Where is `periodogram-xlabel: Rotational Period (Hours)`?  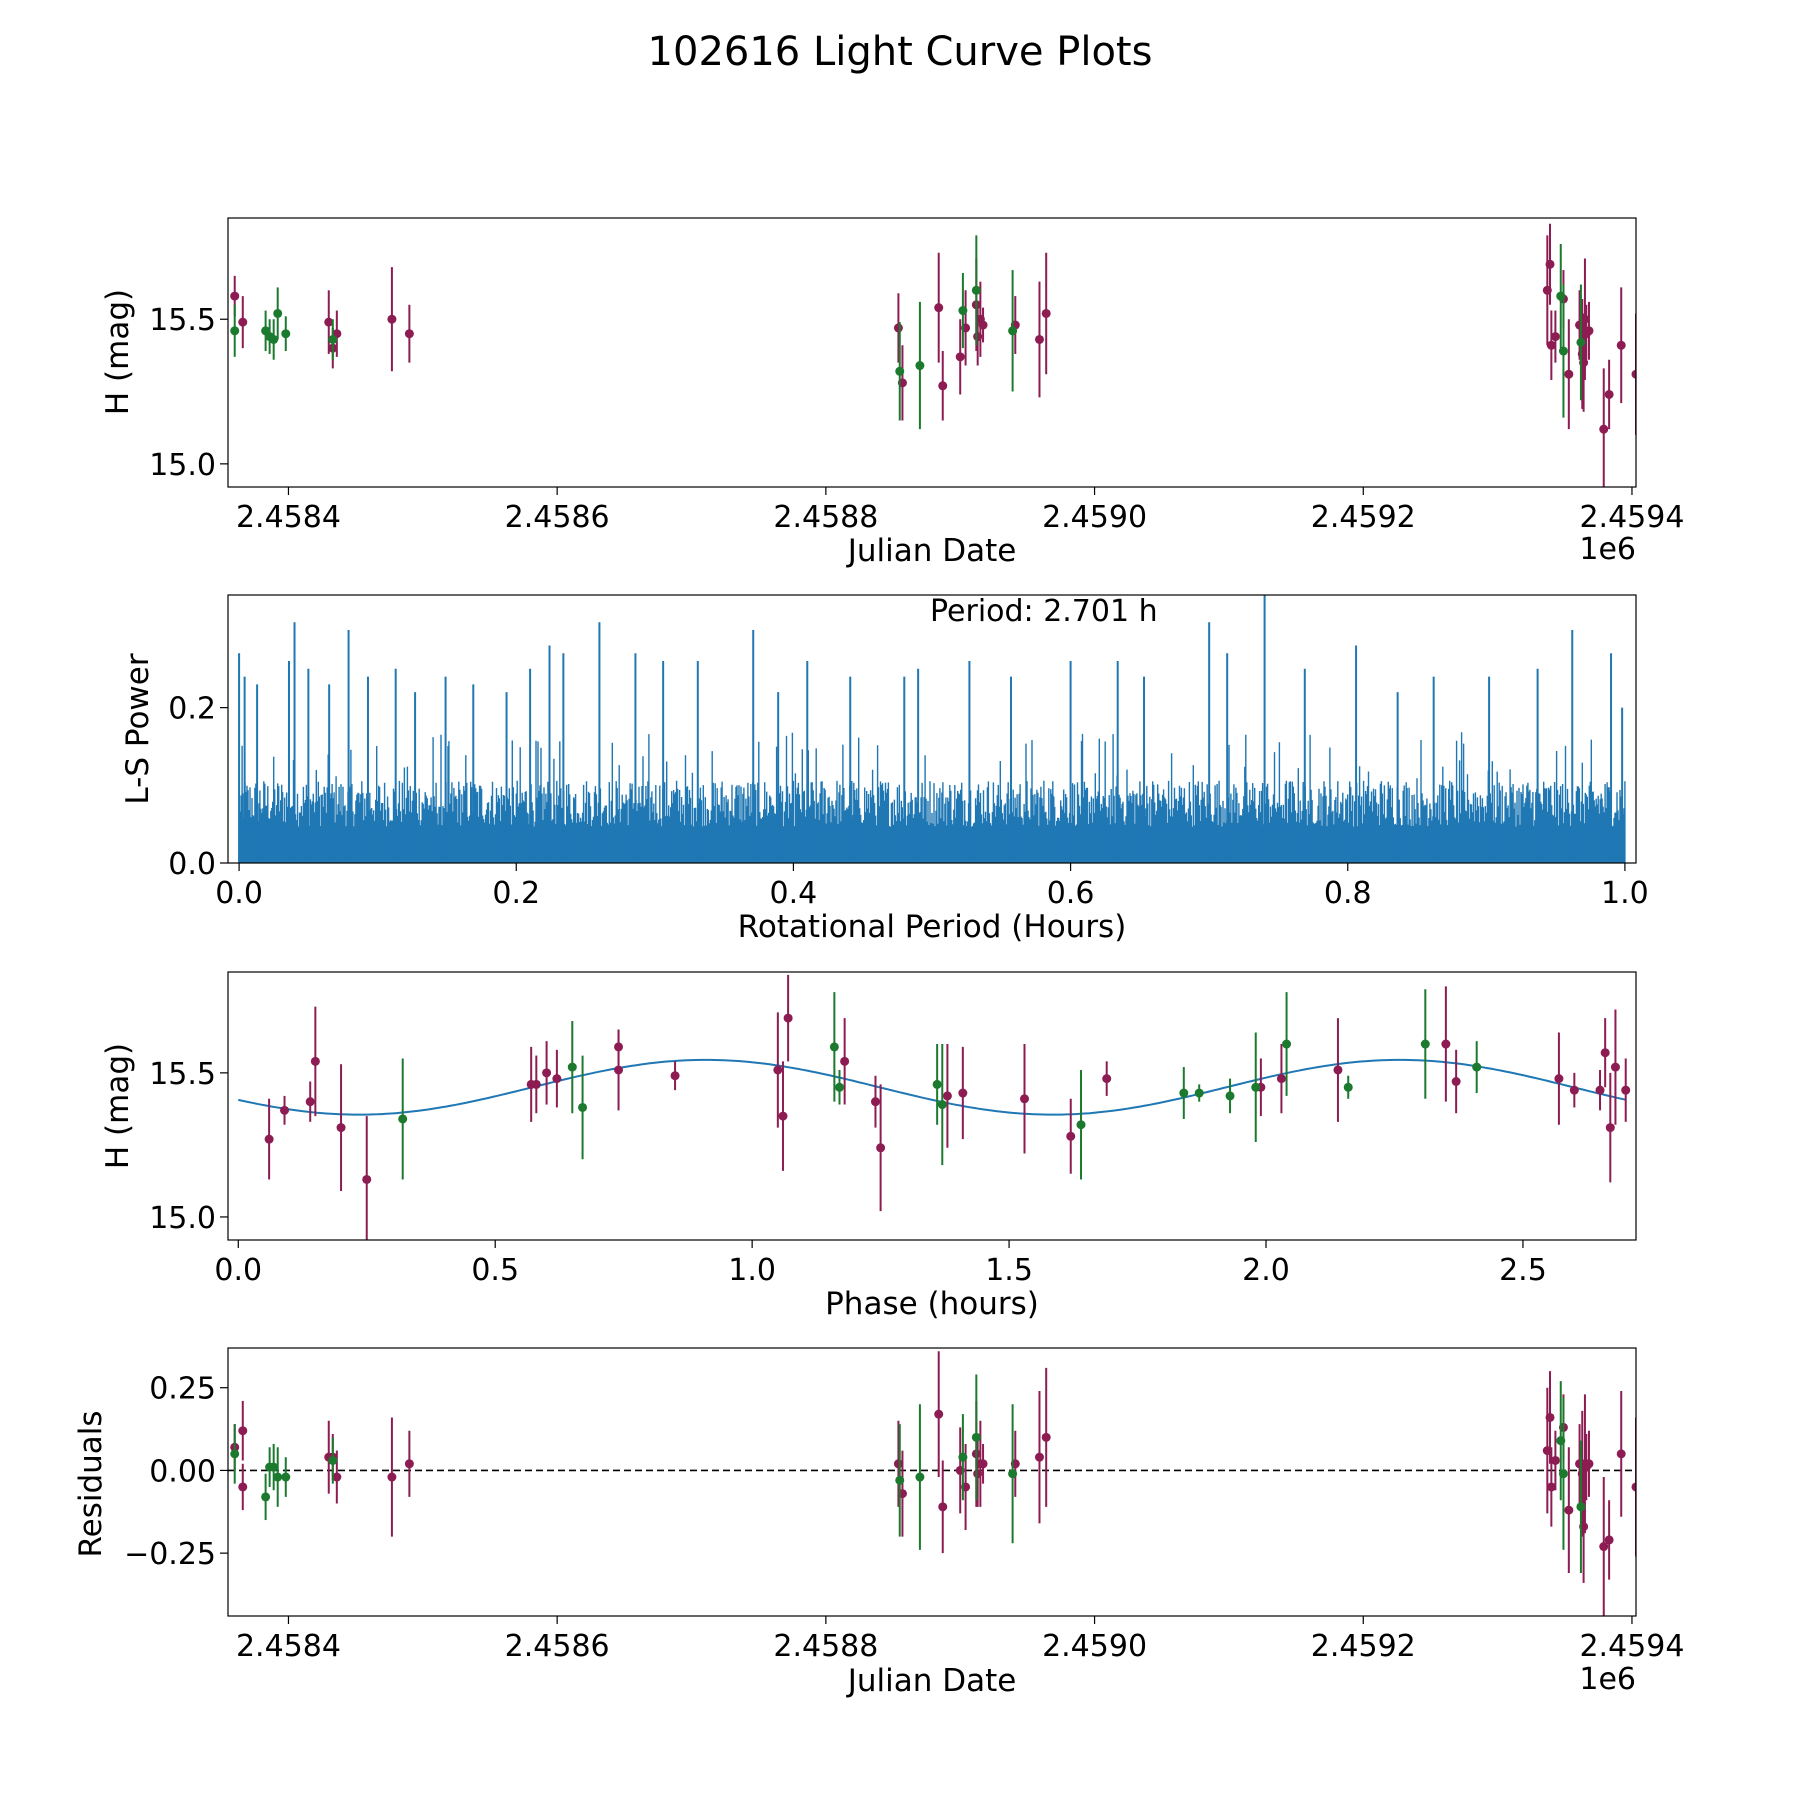
periodogram-xlabel: Rotational Period (Hours) is located at coordinates (932, 927).